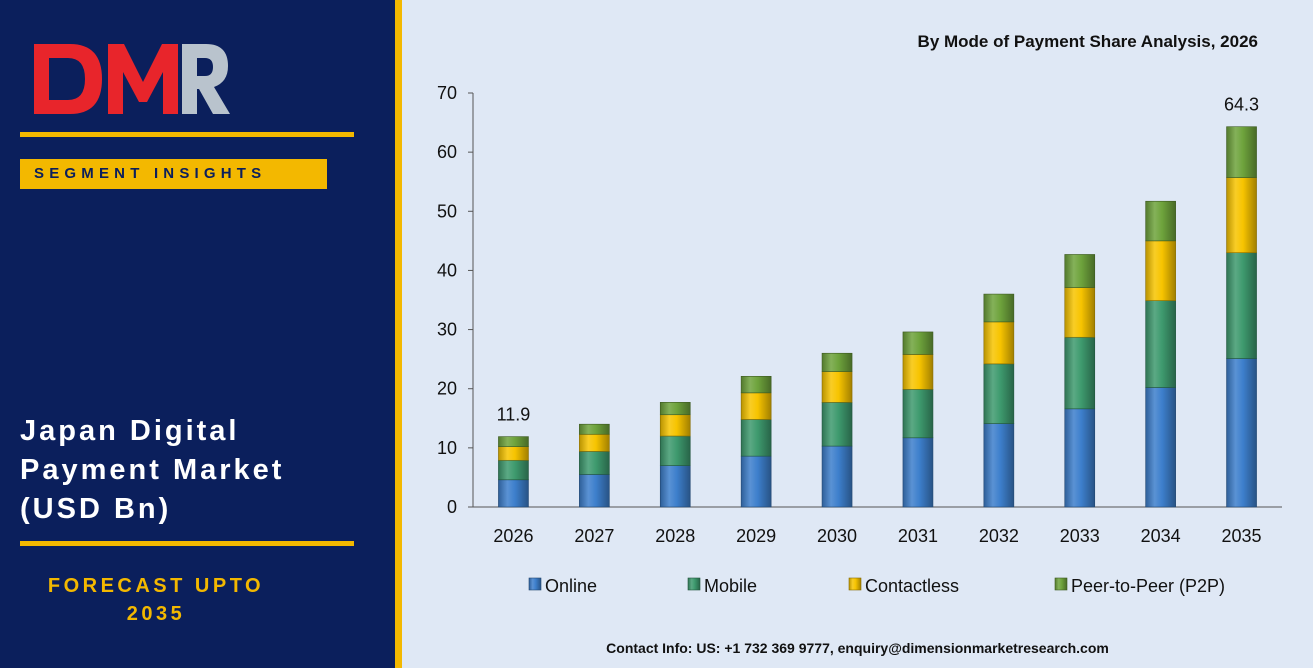 The width and height of the screenshot is (1313, 668). I want to click on bar-segment-peer-to-peer-p2p--2033, so click(1080, 271).